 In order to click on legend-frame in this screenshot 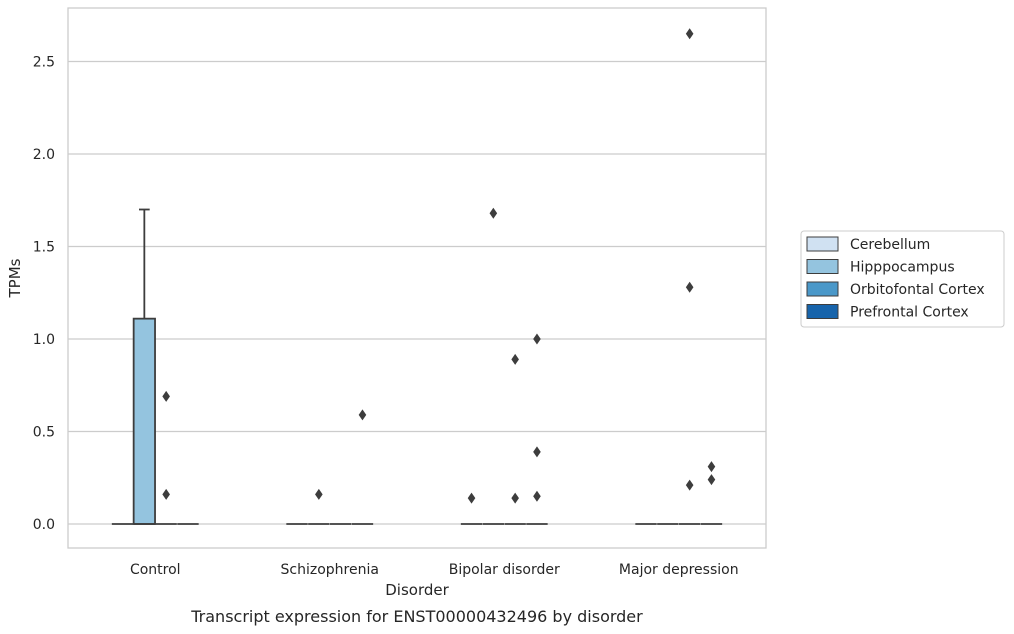, I will do `click(902, 279)`.